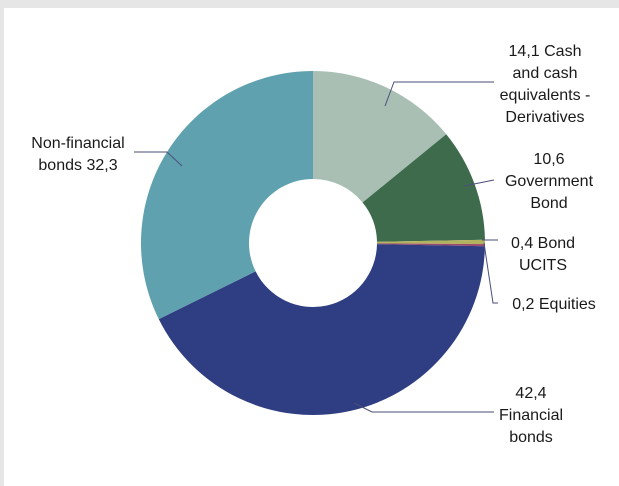 The height and width of the screenshot is (486, 619). I want to click on slice-label-line: equivalents -, so click(545, 95).